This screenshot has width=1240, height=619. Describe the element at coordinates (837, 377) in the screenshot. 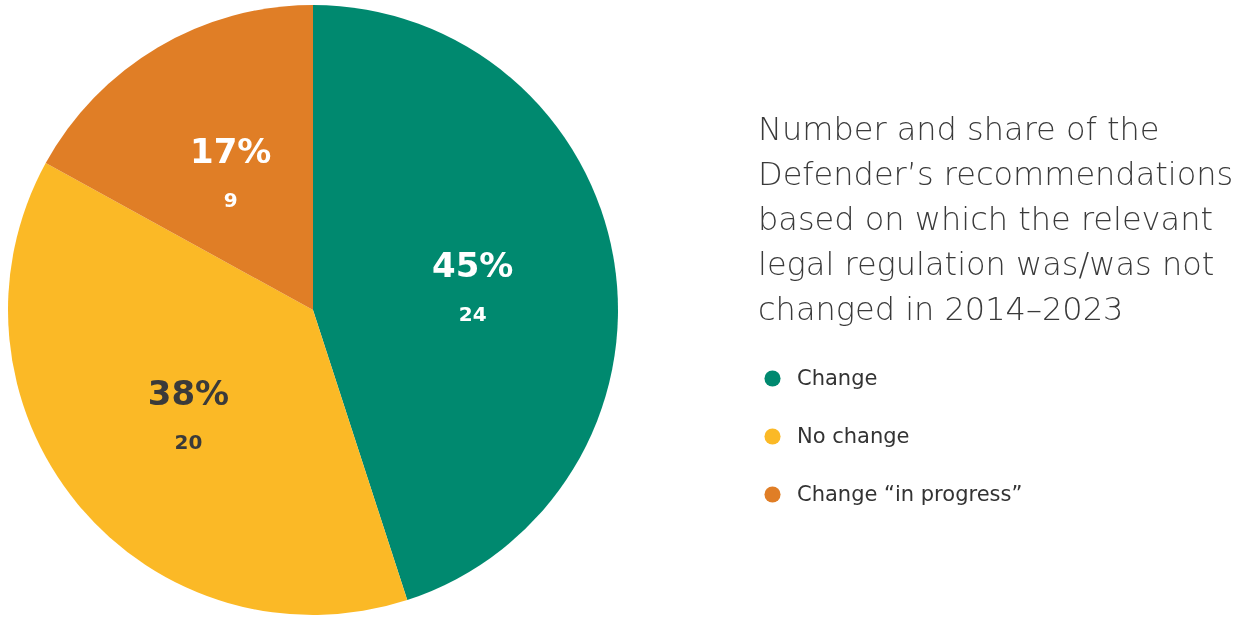

I see `legend-label: Change` at that location.